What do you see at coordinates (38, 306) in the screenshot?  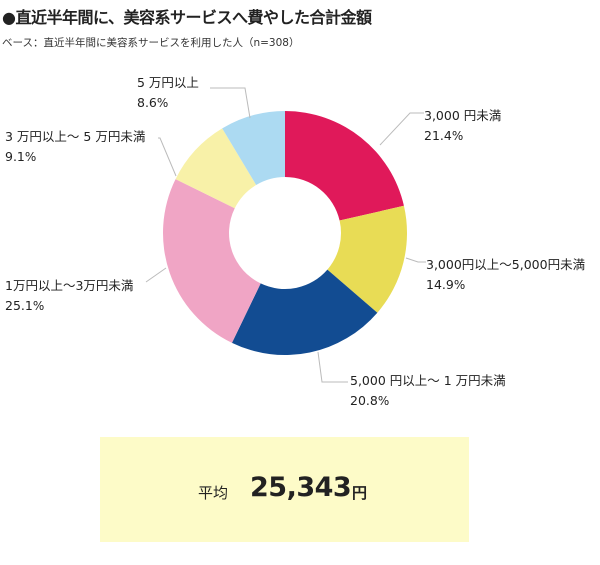 I see `slice-label-3-unit: %` at bounding box center [38, 306].